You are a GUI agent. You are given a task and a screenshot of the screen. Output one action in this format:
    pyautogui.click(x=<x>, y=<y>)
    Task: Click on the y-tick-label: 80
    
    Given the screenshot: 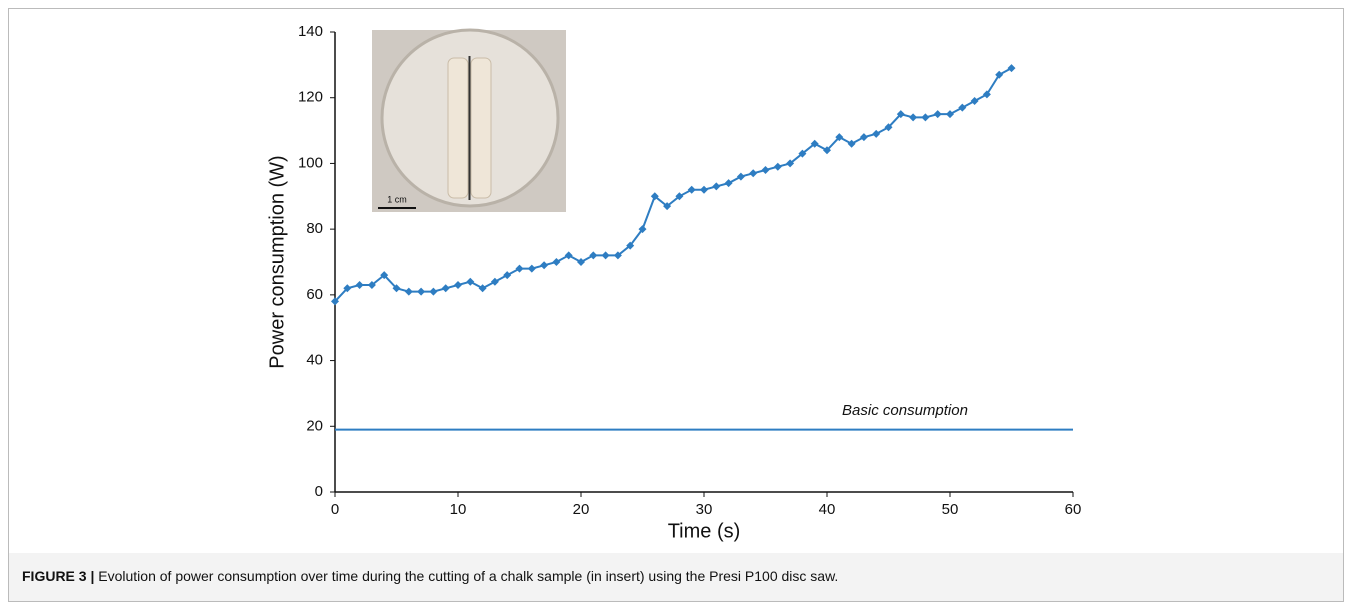 What is the action you would take?
    pyautogui.click(x=314, y=228)
    